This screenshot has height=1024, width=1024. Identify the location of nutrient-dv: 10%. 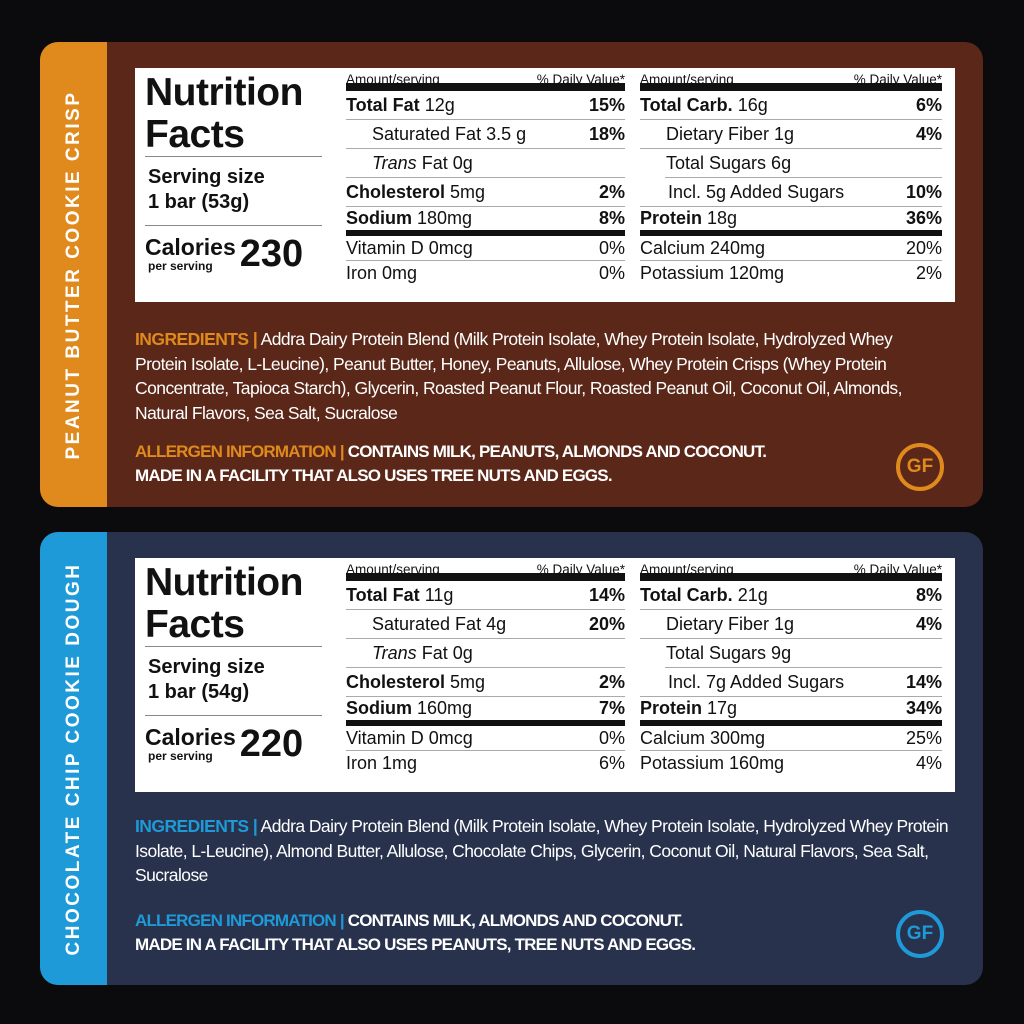
(923, 191).